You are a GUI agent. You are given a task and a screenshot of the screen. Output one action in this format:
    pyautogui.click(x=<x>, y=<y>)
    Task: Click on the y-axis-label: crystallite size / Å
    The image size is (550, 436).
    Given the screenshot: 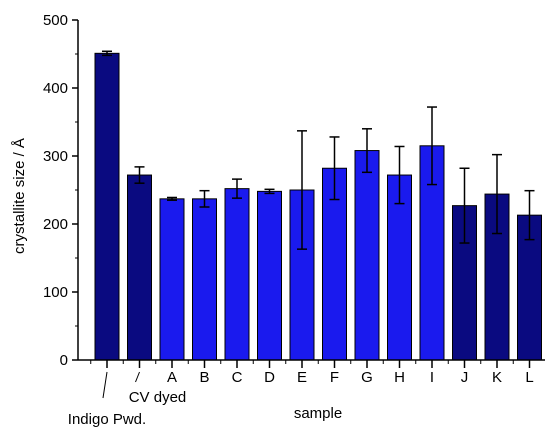 What is the action you would take?
    pyautogui.click(x=19, y=196)
    